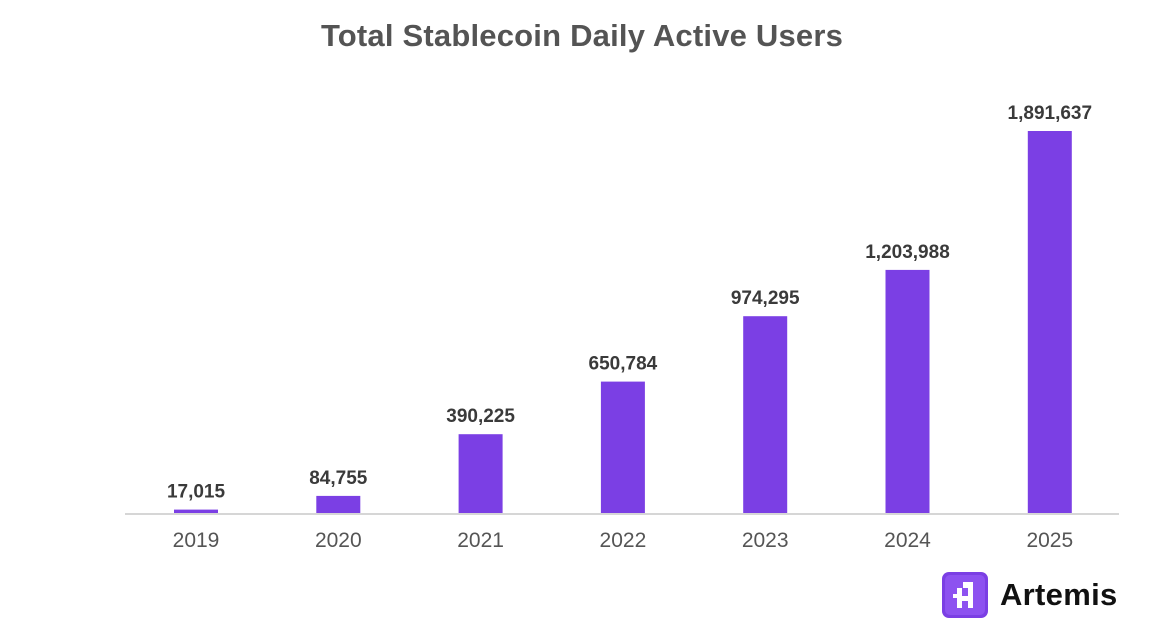 Image resolution: width=1164 pixels, height=639 pixels. I want to click on chart-title: Total Stablecoin Daily Active Users, so click(582, 35).